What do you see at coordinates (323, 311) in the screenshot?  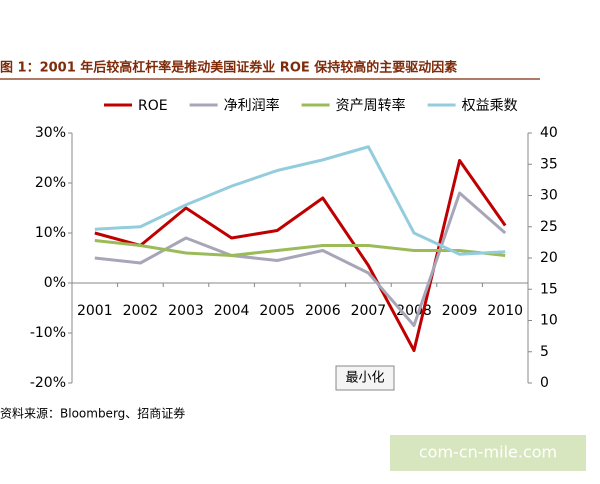 I see `x-tick-label: 2006` at bounding box center [323, 311].